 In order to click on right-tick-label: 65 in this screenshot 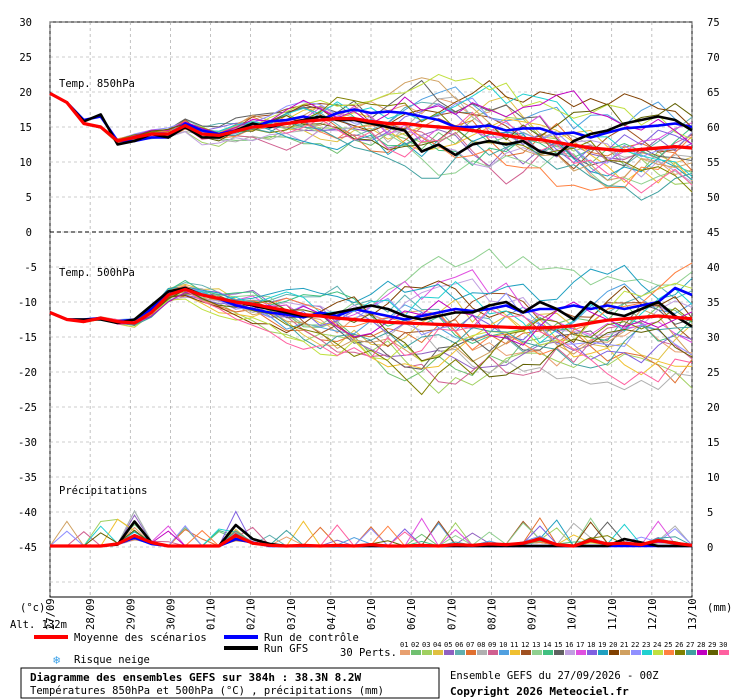, I will do `click(713, 93)`.